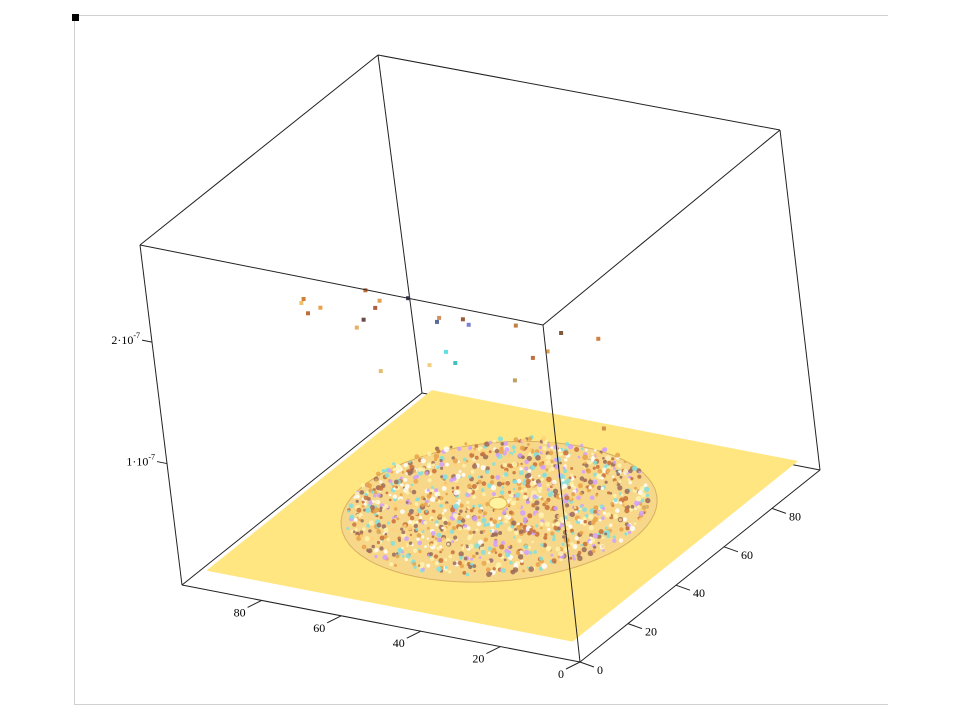 This screenshot has height=720, width=960. I want to click on z-tick, so click(162, 463).